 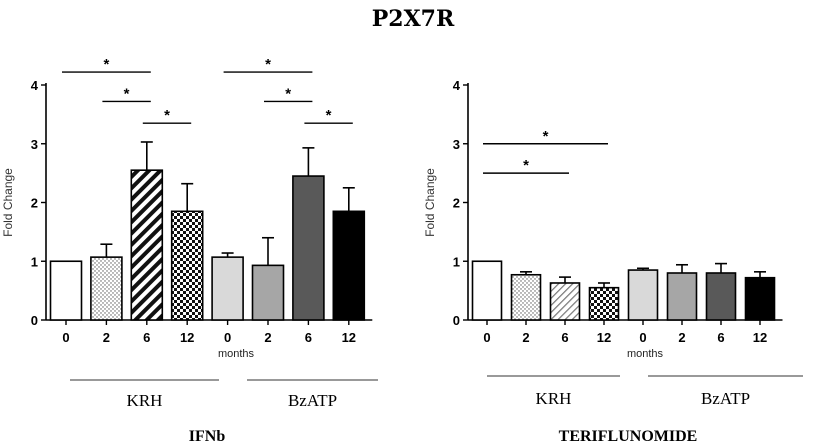 What do you see at coordinates (413, 19) in the screenshot?
I see `figure-title: P2X7R` at bounding box center [413, 19].